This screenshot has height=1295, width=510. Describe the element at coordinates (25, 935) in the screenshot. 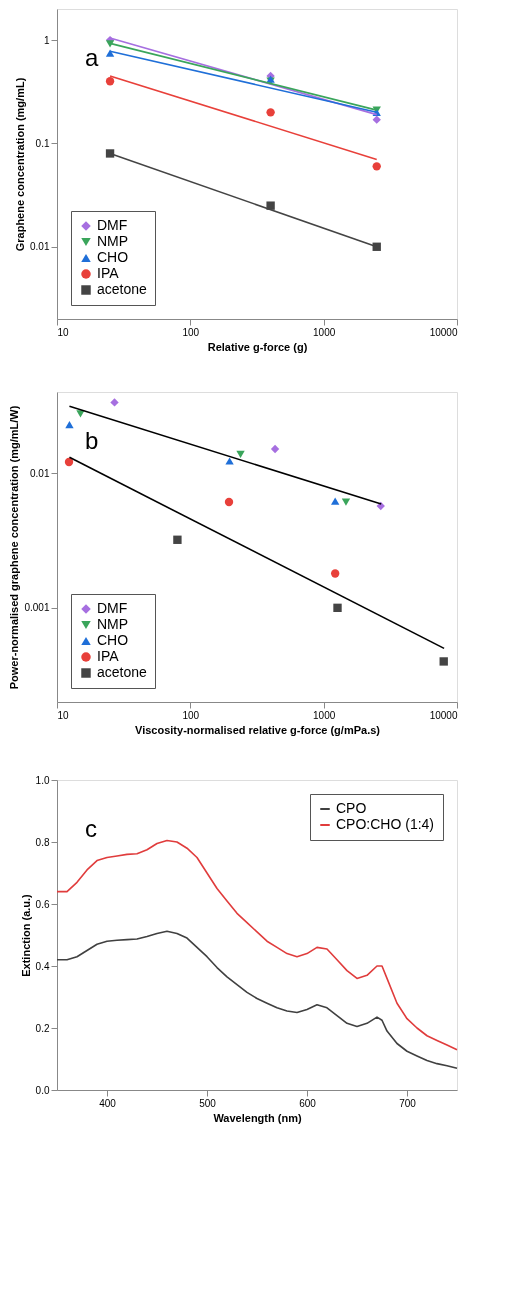

I see `y-axis-title: Extinction (a.u.)` at that location.